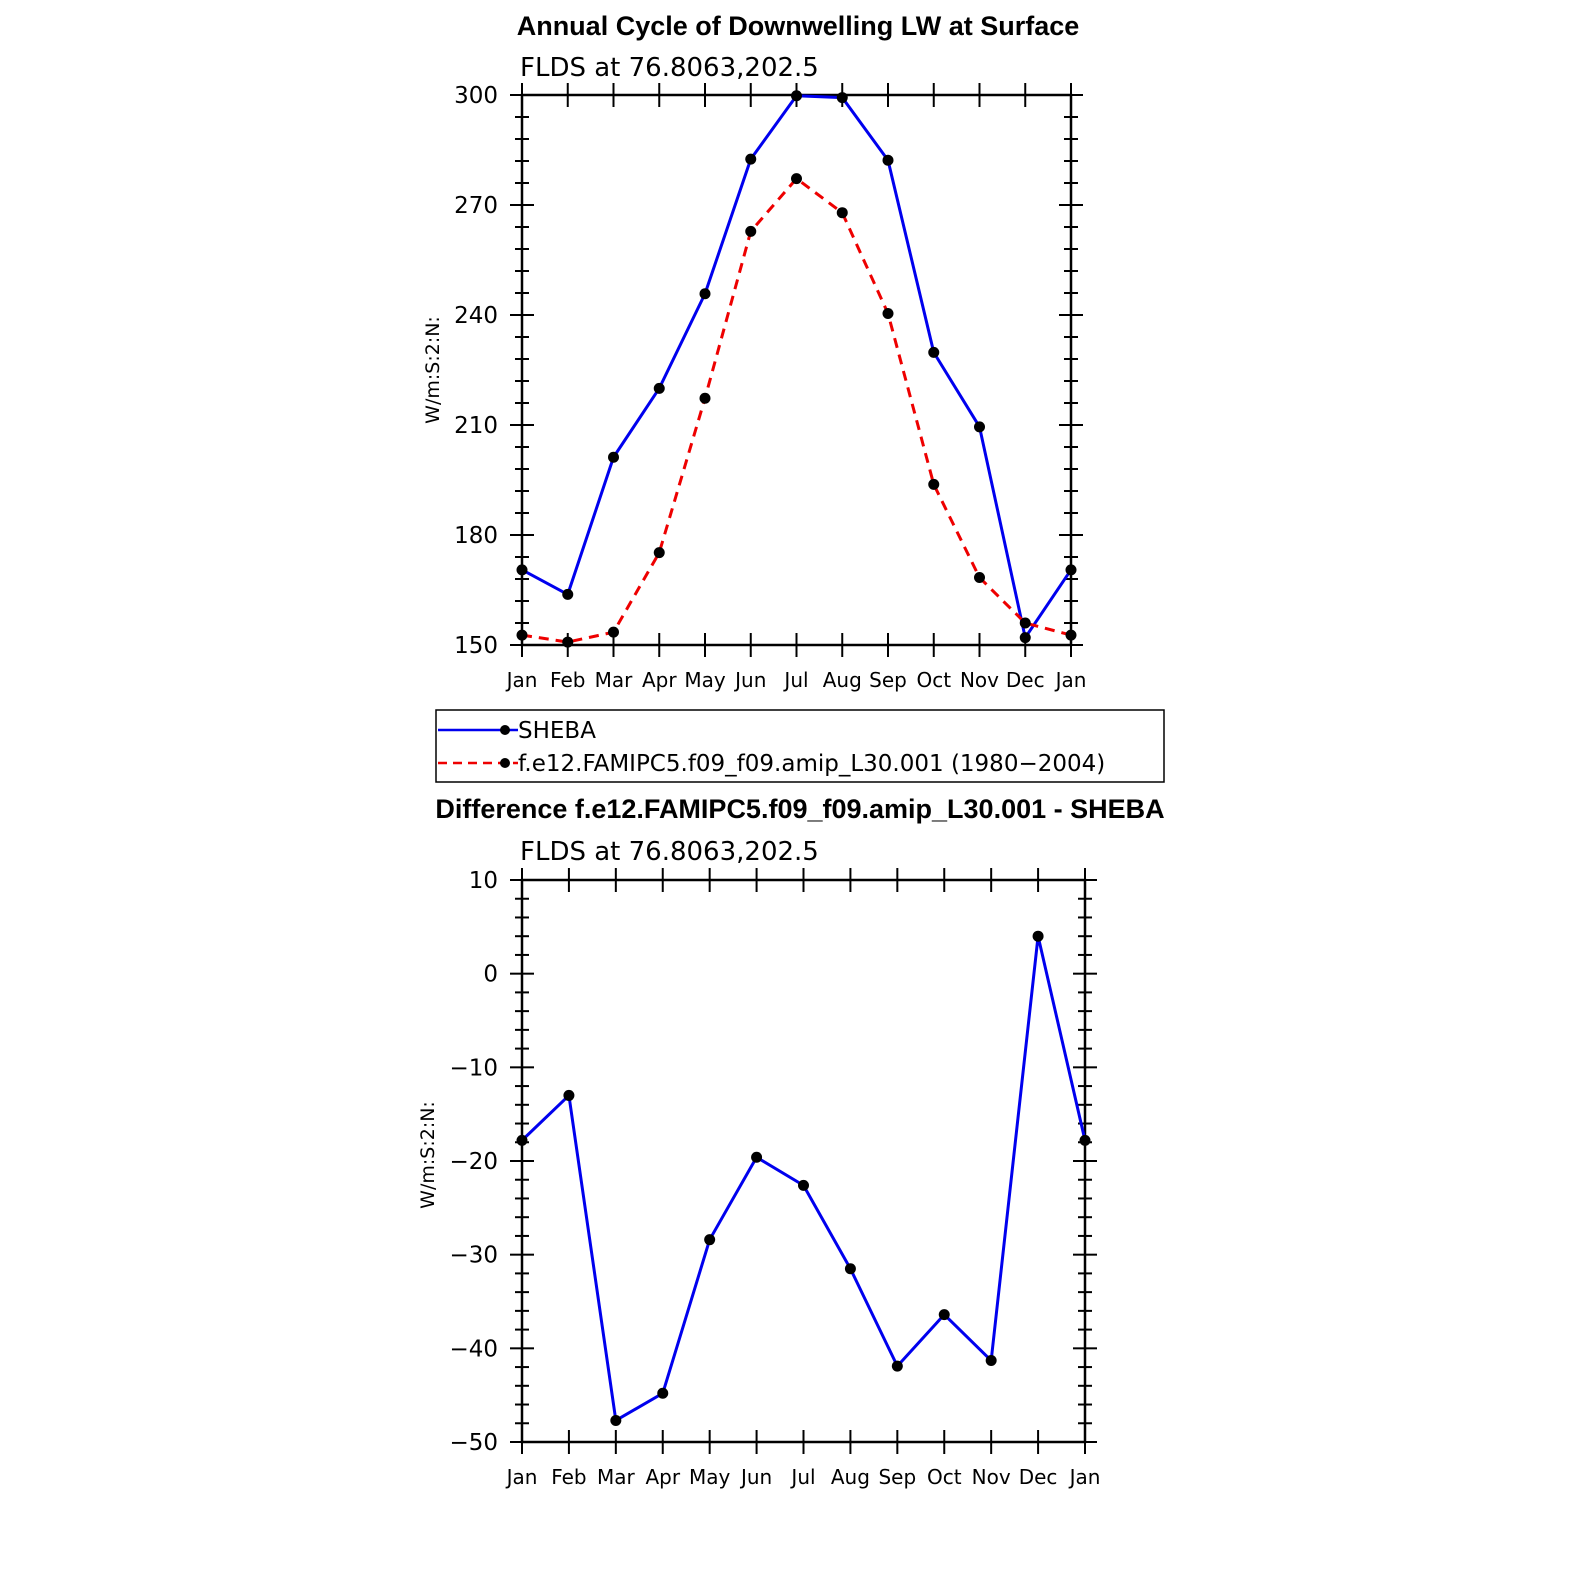 This screenshot has height=1575, width=1575. Describe the element at coordinates (979, 680) in the screenshot. I see `top-xtick-label: Nov` at that location.